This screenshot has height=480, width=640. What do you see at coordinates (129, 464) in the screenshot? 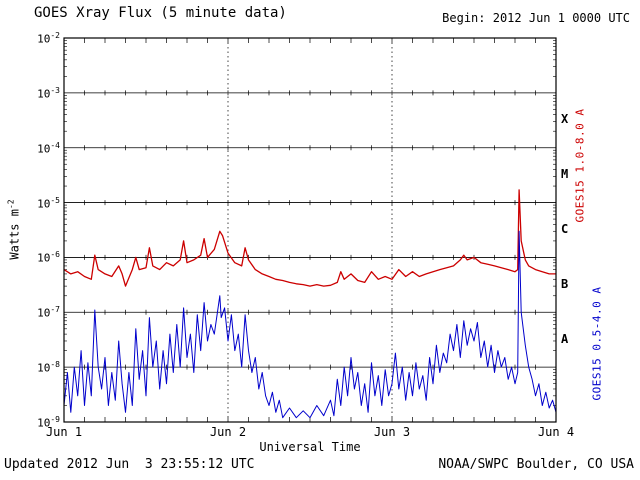
I see `updated-timestamp: Updated 2012 Jun 3 23:55:12 UTC` at bounding box center [129, 464].